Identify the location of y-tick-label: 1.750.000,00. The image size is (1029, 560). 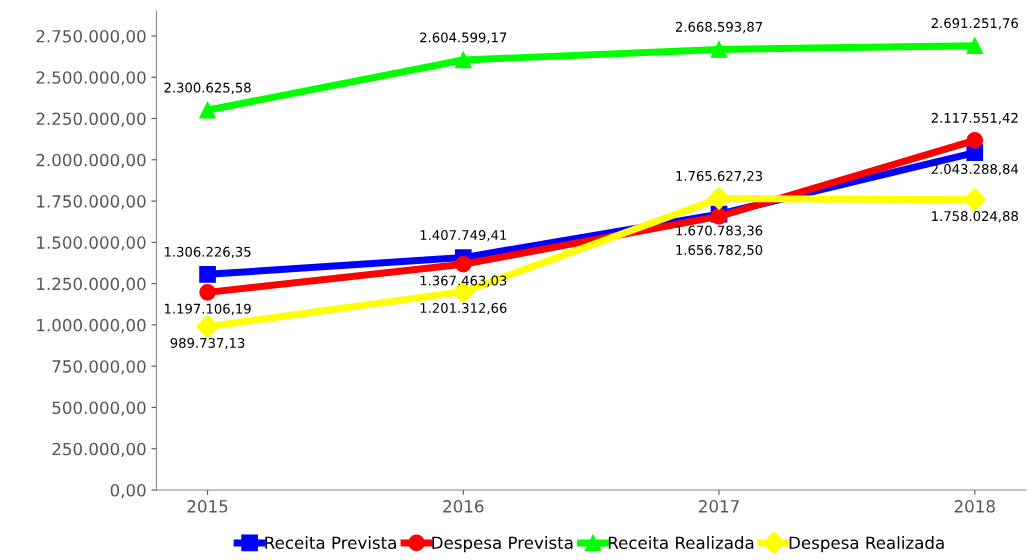
(91, 202).